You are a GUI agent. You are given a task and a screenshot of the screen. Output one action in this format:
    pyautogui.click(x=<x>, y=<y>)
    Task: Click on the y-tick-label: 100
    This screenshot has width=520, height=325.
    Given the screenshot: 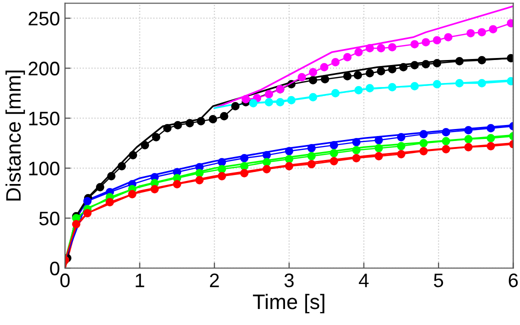 What is the action you would take?
    pyautogui.click(x=44, y=169)
    